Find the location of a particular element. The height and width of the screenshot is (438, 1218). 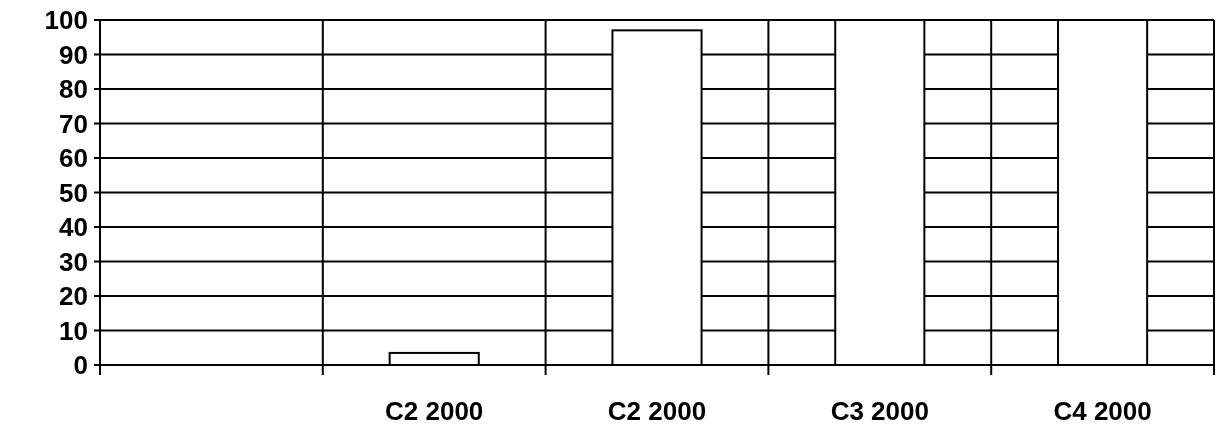

y-tick-label: 40 is located at coordinates (73, 227).